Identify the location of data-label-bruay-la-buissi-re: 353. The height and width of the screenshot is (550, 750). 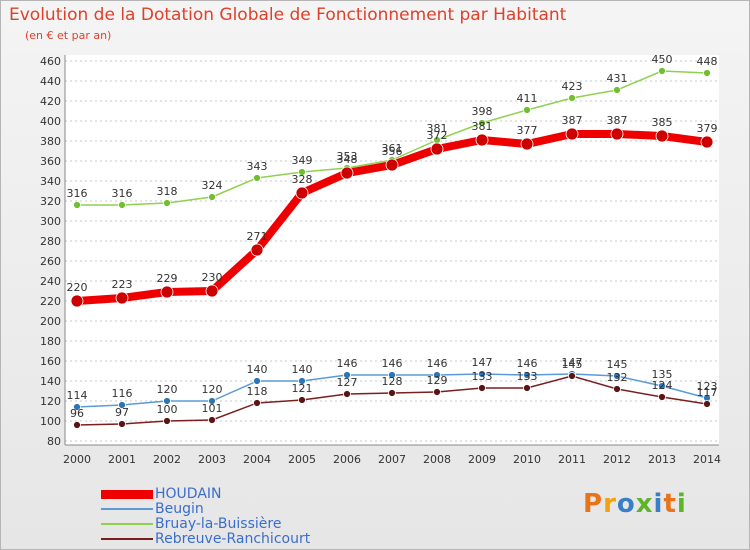
(347, 156).